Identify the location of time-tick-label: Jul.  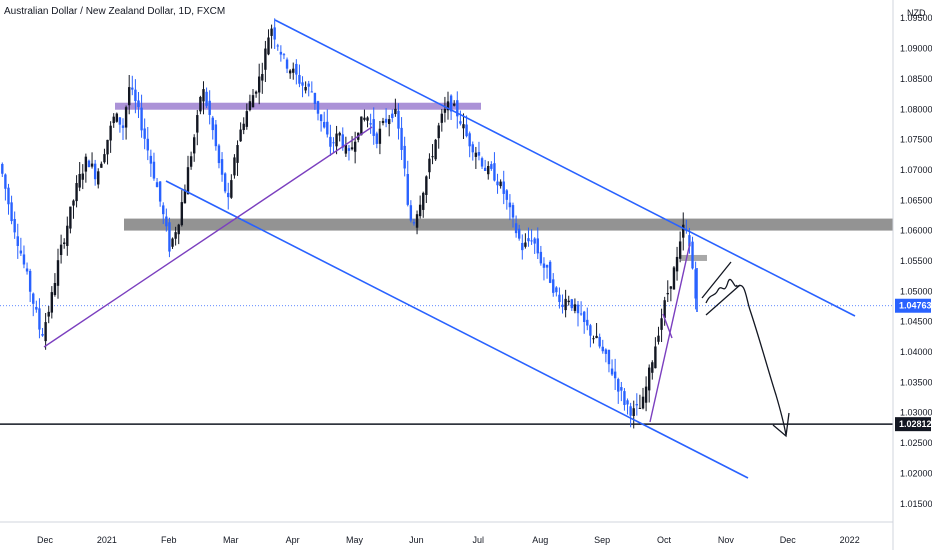
(479, 540).